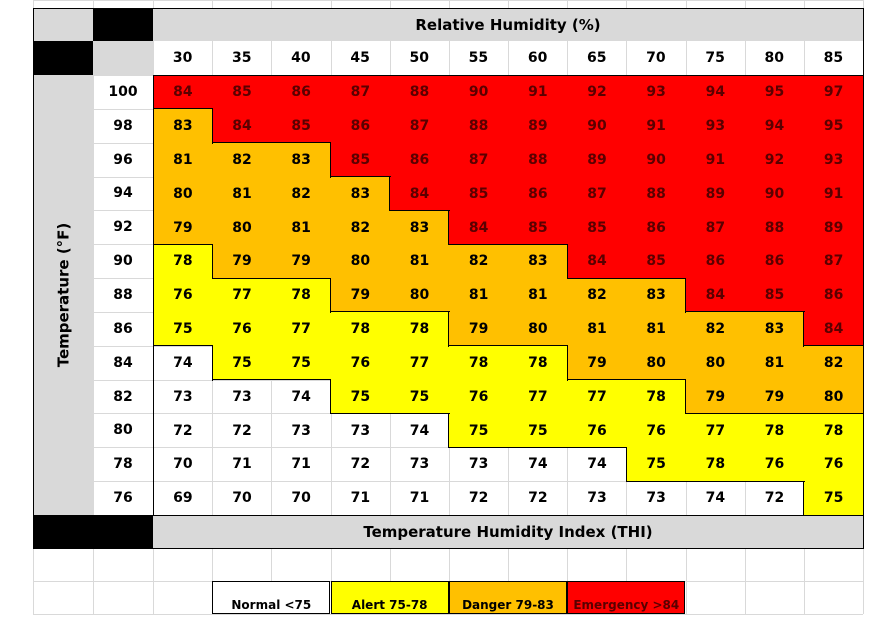 Image resolution: width=895 pixels, height=623 pixels. Describe the element at coordinates (123, 261) in the screenshot. I see `y-tick-label: 90` at that location.